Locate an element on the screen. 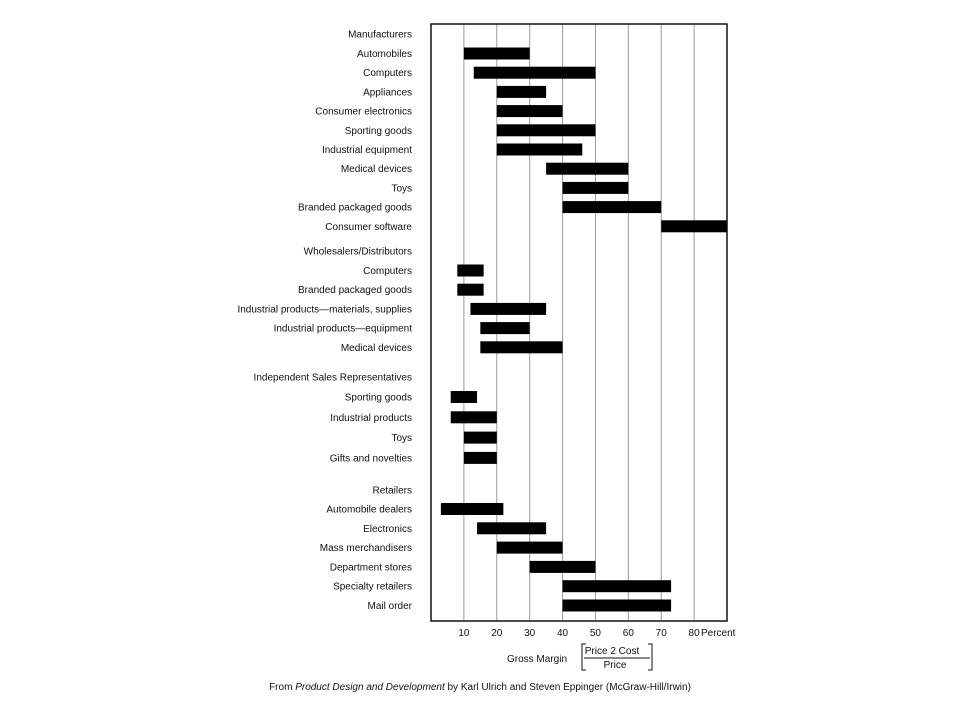 The height and width of the screenshot is (720, 960). bar-manufacturers-automobiles is located at coordinates (496, 53).